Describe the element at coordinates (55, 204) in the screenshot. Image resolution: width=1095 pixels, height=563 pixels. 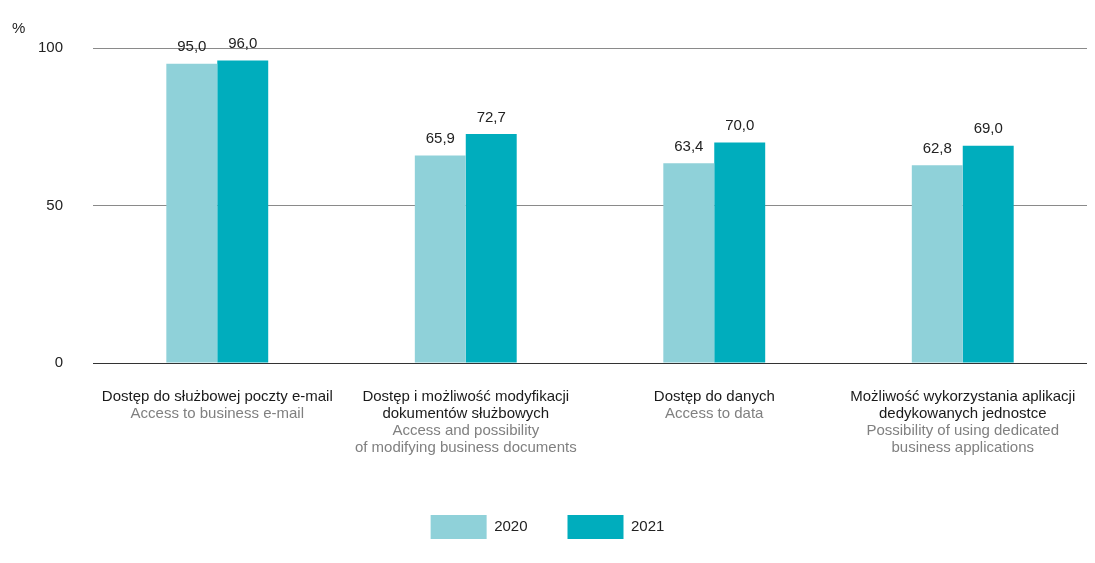
I see `y-tick-label: 50` at that location.